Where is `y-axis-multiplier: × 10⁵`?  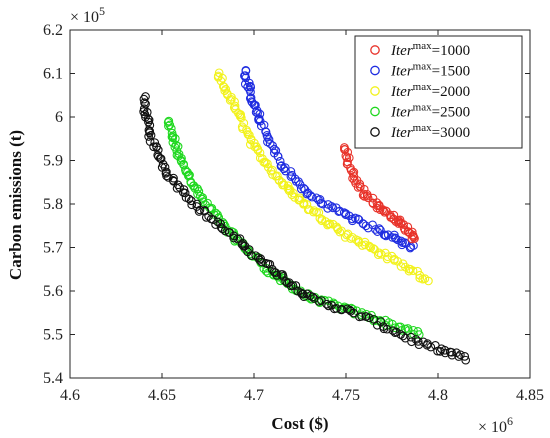
y-axis-multiplier: × 10⁵ is located at coordinates (87, 15).